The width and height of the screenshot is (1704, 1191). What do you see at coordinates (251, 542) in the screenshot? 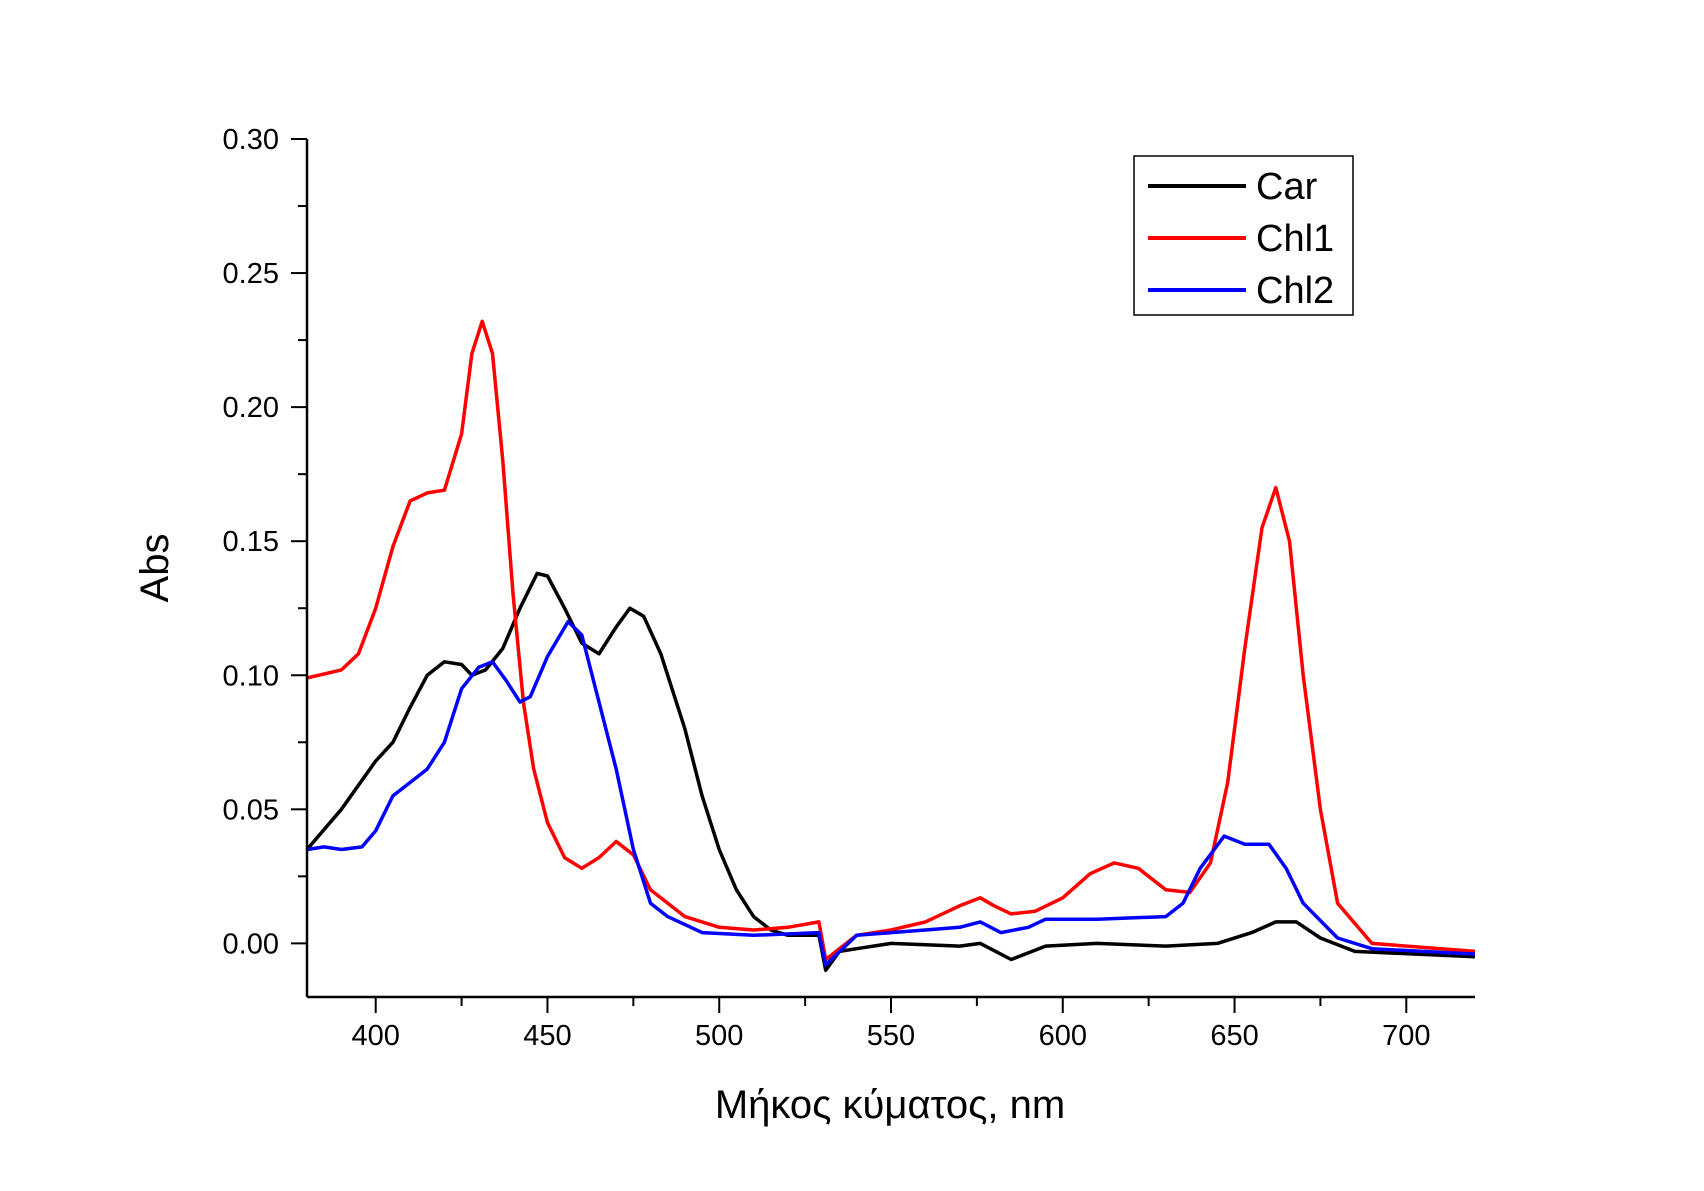
I see `y-tick-label: 0.15` at bounding box center [251, 542].